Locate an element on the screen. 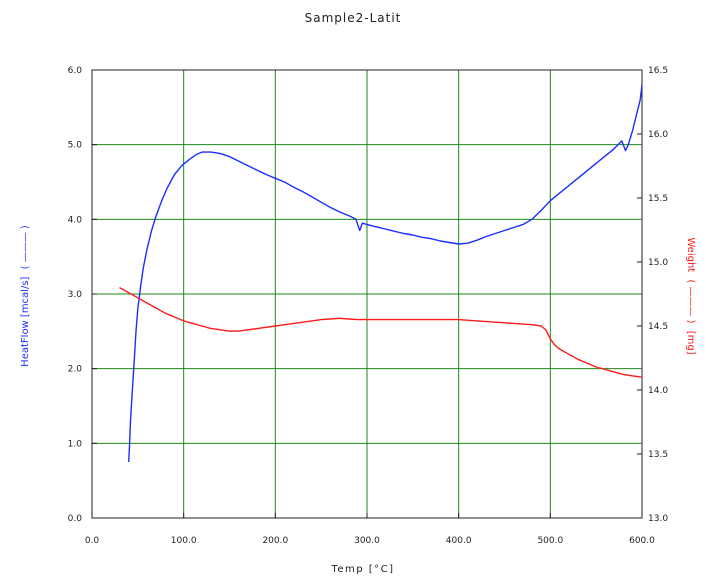 This screenshot has height=579, width=706. y-tick-label: 1.0 is located at coordinates (75, 444).